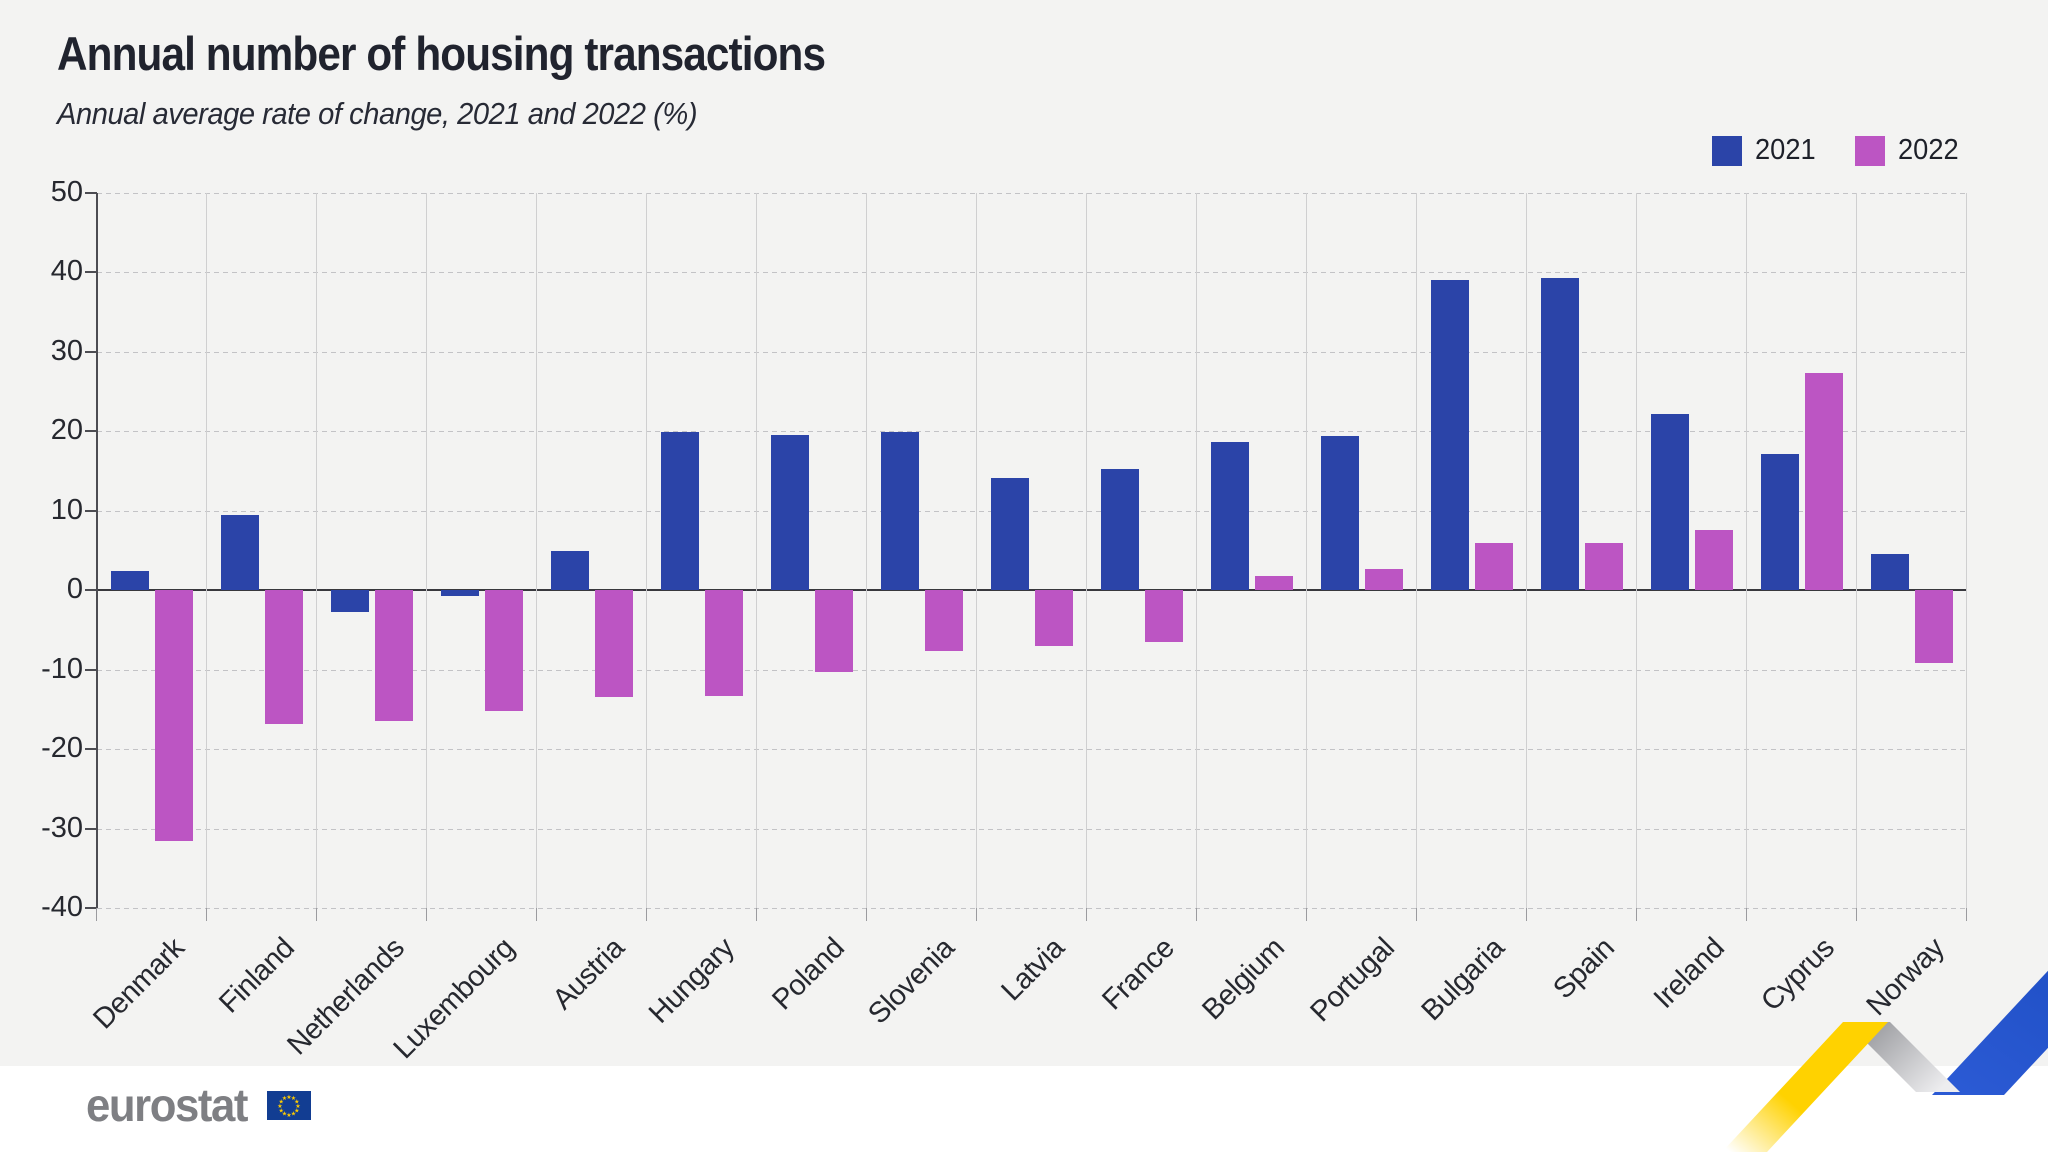  Describe the element at coordinates (350, 601) in the screenshot. I see `bar-2021-Netherlands` at that location.